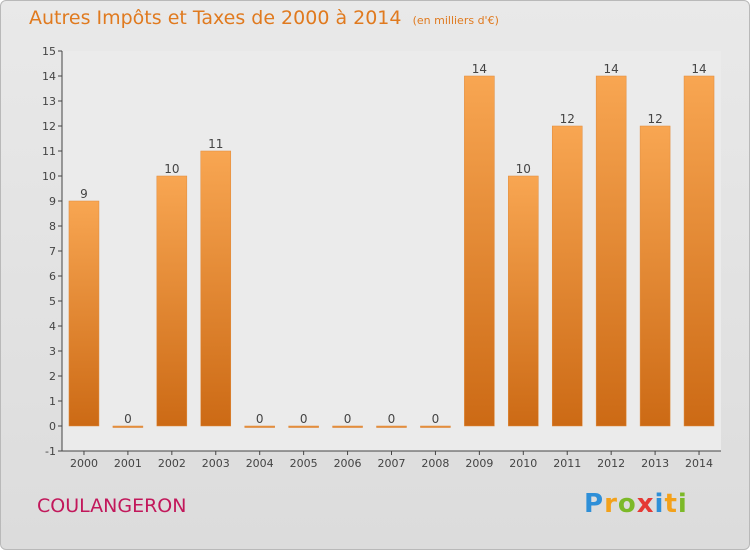 Image resolution: width=750 pixels, height=550 pixels. I want to click on bar-value-label: 9, so click(84, 194).